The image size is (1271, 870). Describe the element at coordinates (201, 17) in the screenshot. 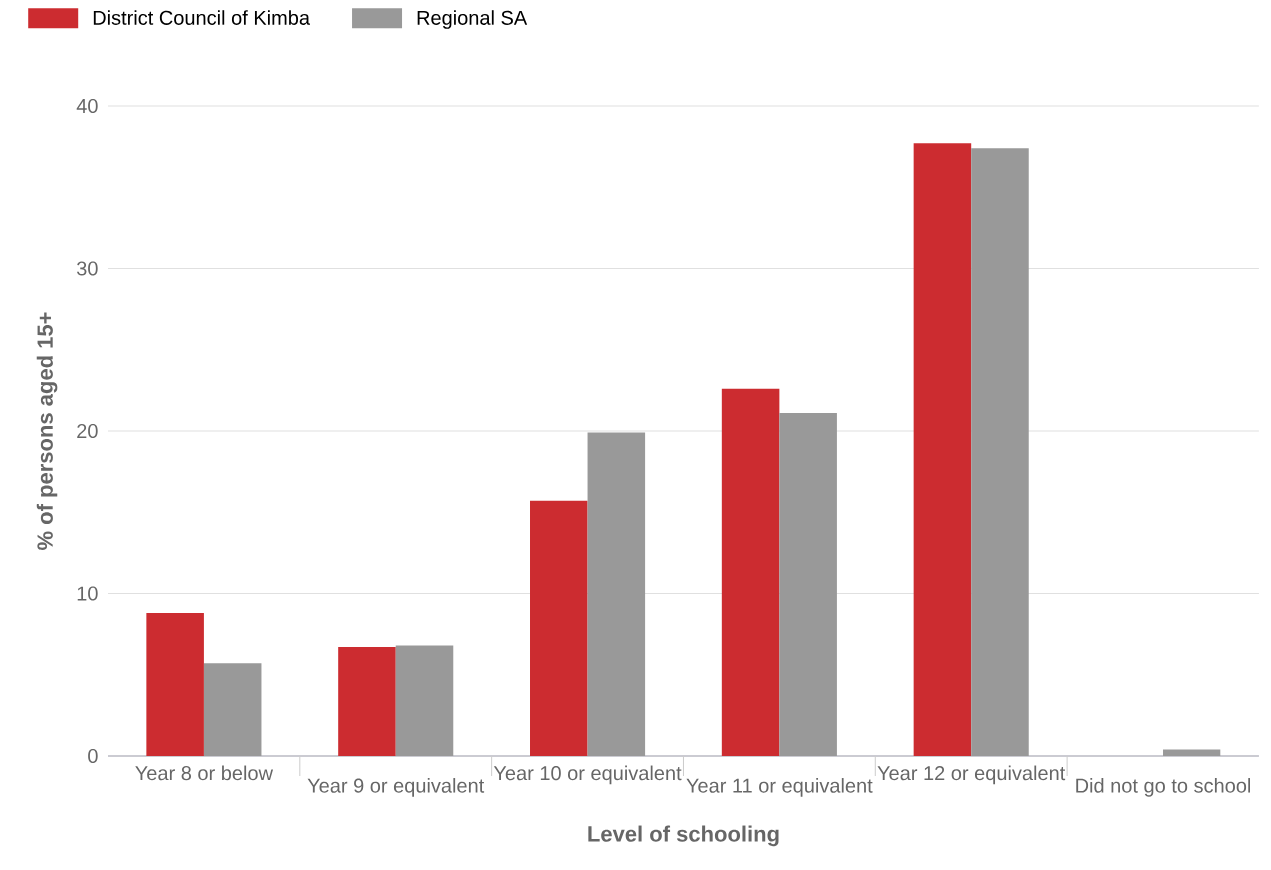

I see `legend-label: District Council of Kimba` at that location.